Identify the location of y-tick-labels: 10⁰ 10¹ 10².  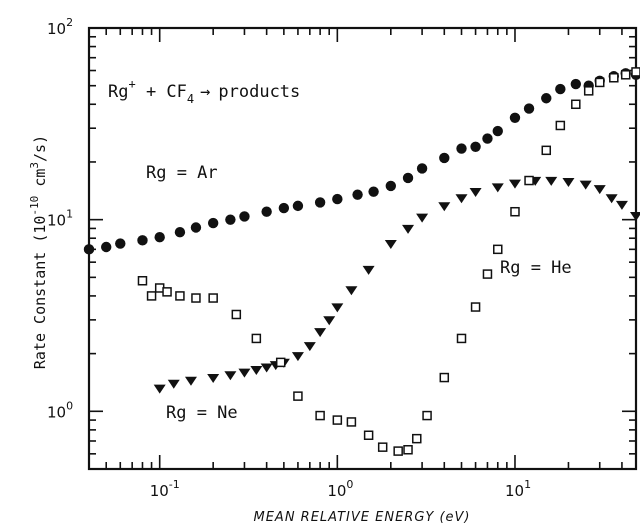
(60, 218).